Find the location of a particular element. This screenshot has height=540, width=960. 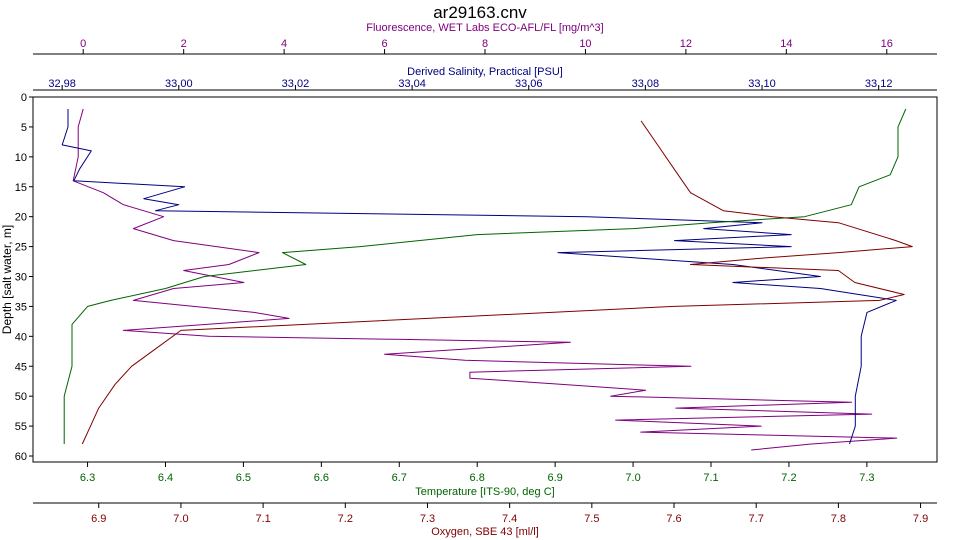

y-tick-label: 15 is located at coordinates (21, 188).